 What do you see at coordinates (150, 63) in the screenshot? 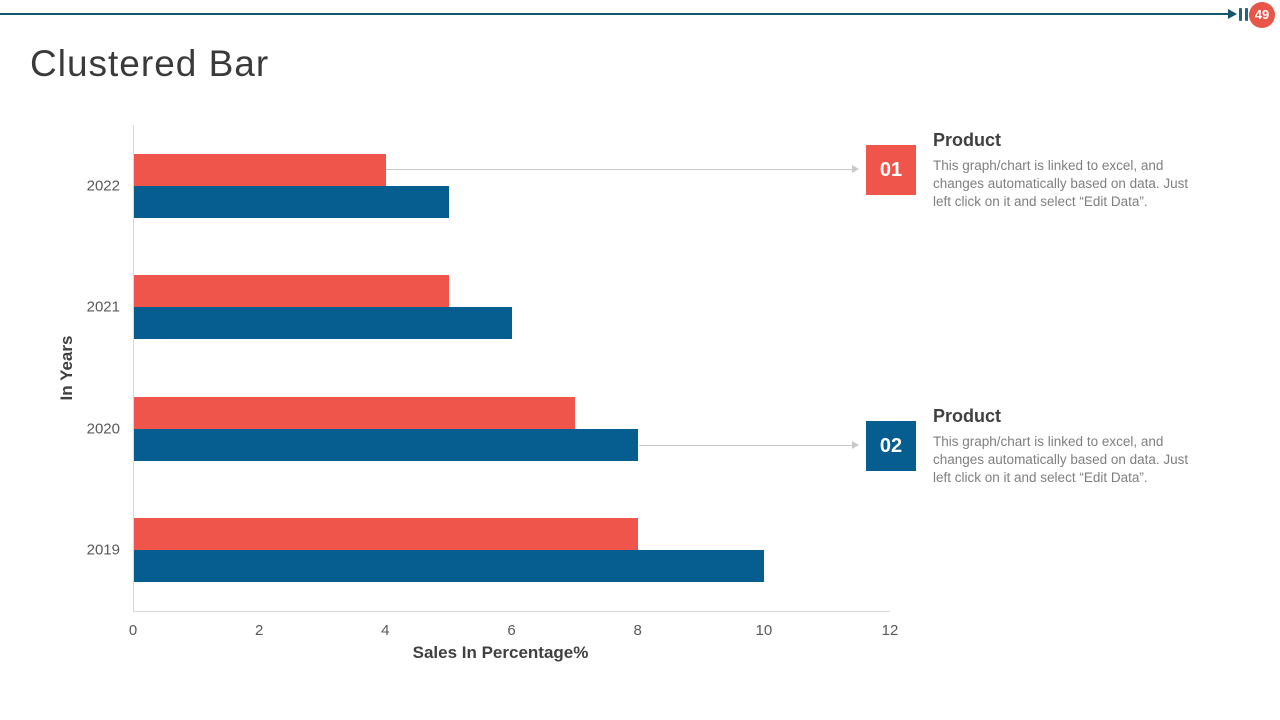
I see `page-title: Clustered Bar` at bounding box center [150, 63].